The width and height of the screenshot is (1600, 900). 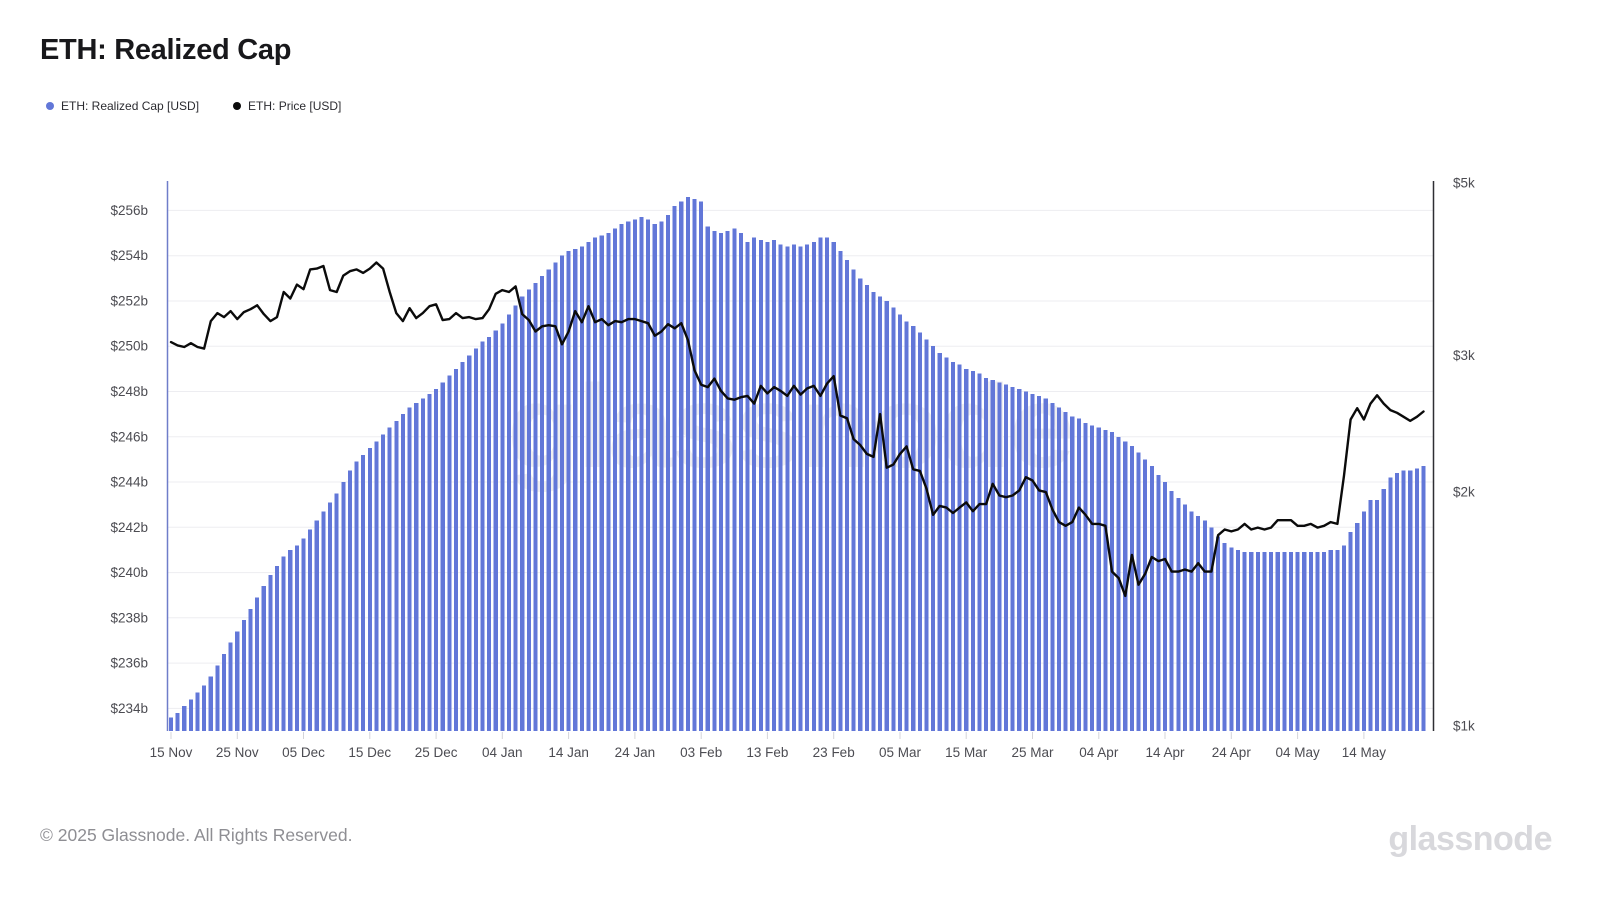 I want to click on x-axis-label: 04 Jan, so click(x=502, y=752).